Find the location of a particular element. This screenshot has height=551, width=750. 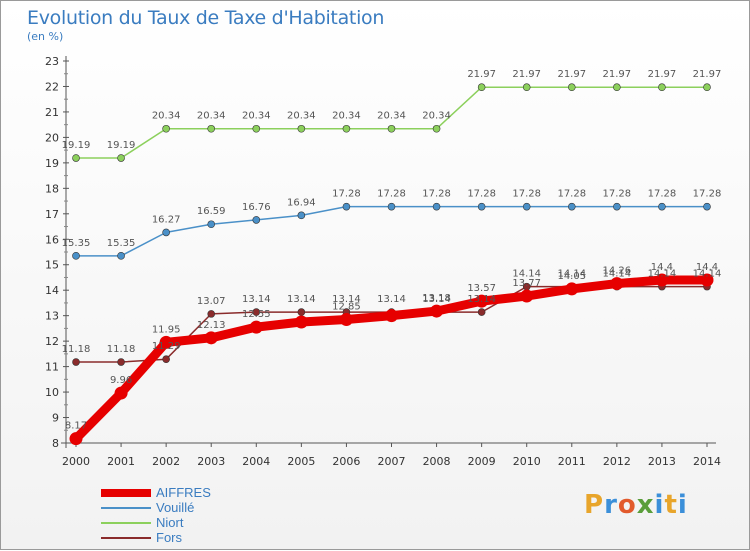

x-tick-label: 2012 is located at coordinates (617, 461).